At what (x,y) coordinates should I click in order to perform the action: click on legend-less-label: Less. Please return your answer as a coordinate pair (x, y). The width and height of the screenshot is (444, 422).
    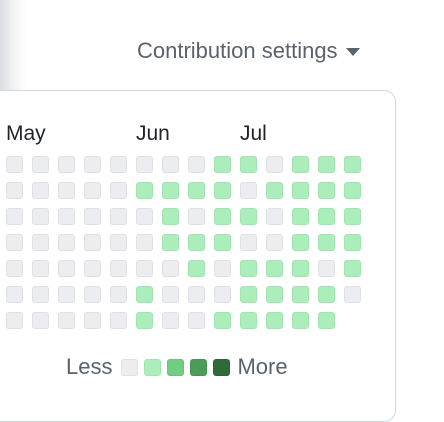
    Looking at the image, I should click on (89, 366).